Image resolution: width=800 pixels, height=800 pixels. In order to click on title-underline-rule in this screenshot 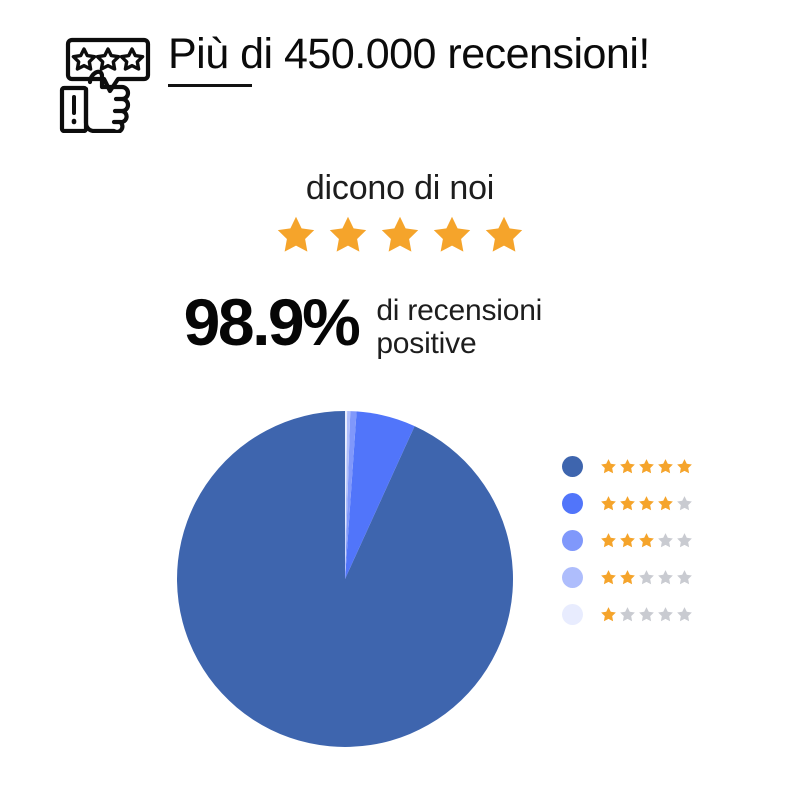, I will do `click(210, 85)`.